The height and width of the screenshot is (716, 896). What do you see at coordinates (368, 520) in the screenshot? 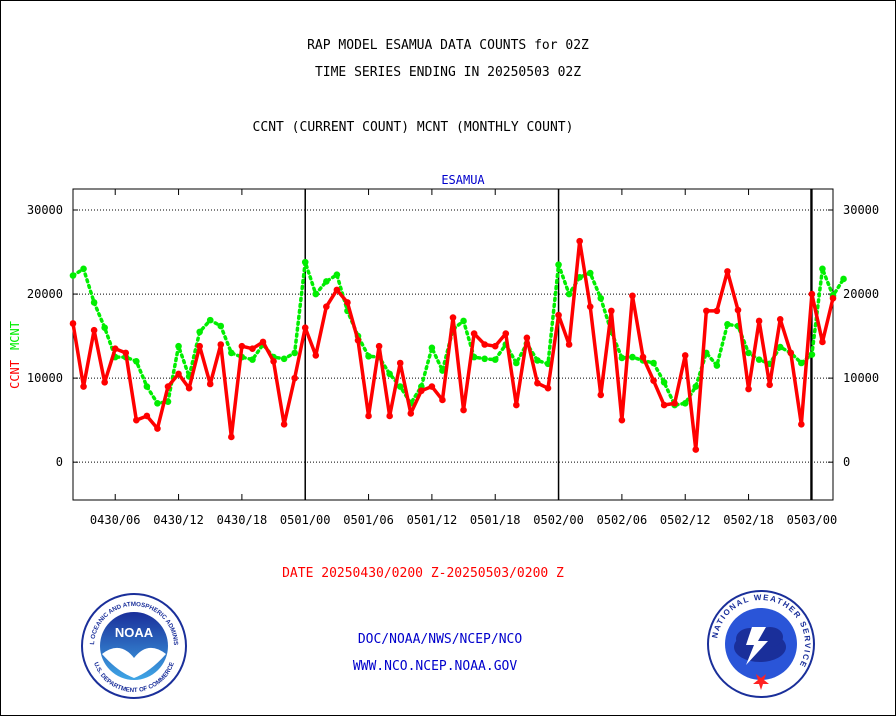
I see `x-tick-label: 0501/06` at bounding box center [368, 520].